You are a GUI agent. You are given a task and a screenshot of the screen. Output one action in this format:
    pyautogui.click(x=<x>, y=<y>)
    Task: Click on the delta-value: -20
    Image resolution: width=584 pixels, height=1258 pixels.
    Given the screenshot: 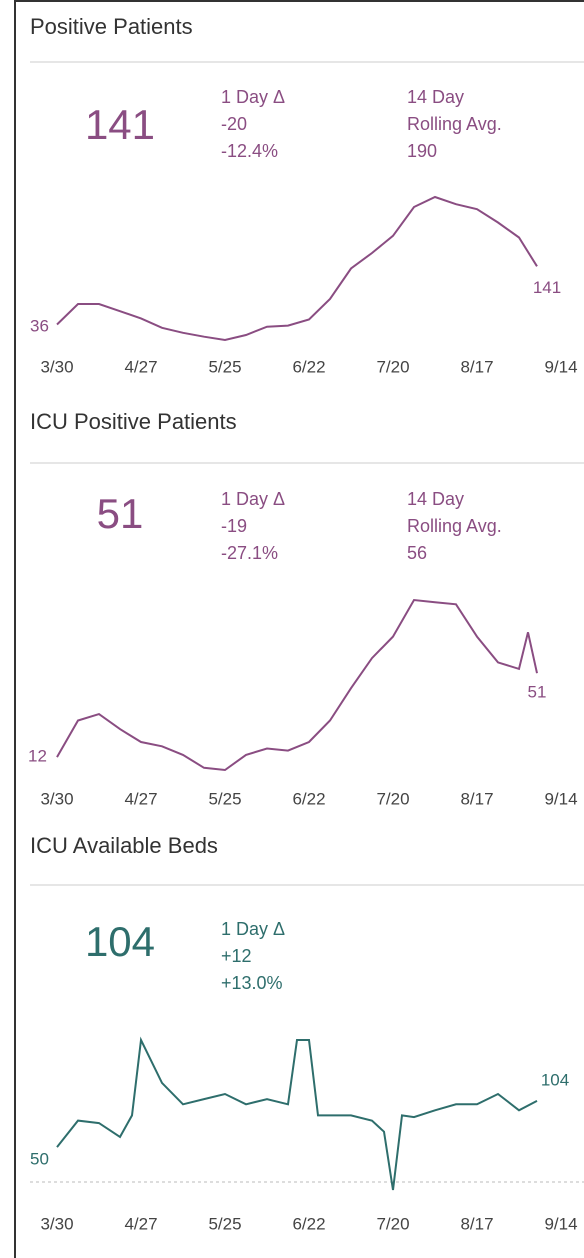 What is the action you would take?
    pyautogui.click(x=234, y=124)
    